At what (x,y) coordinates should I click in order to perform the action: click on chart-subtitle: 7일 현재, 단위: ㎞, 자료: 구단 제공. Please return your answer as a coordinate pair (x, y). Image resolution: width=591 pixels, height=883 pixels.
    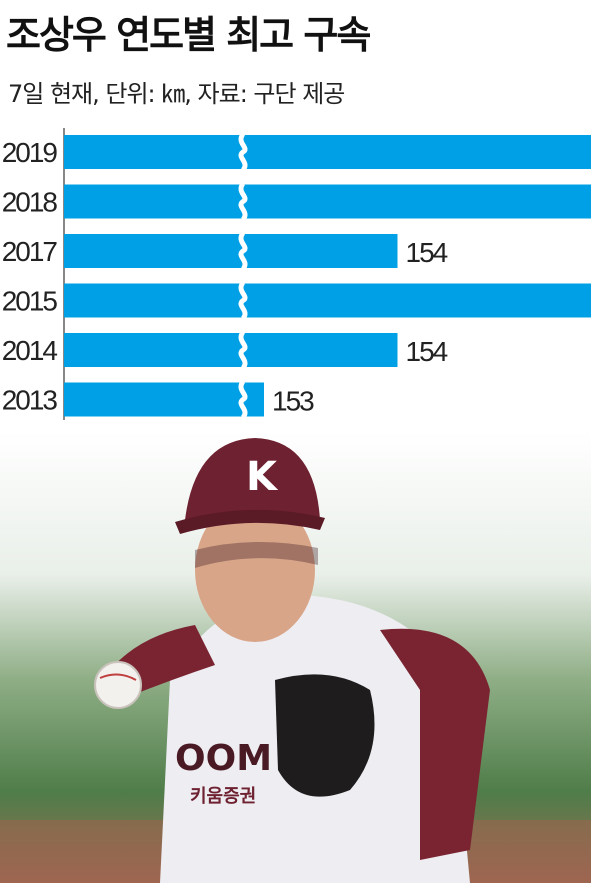
    Looking at the image, I should click on (176, 94).